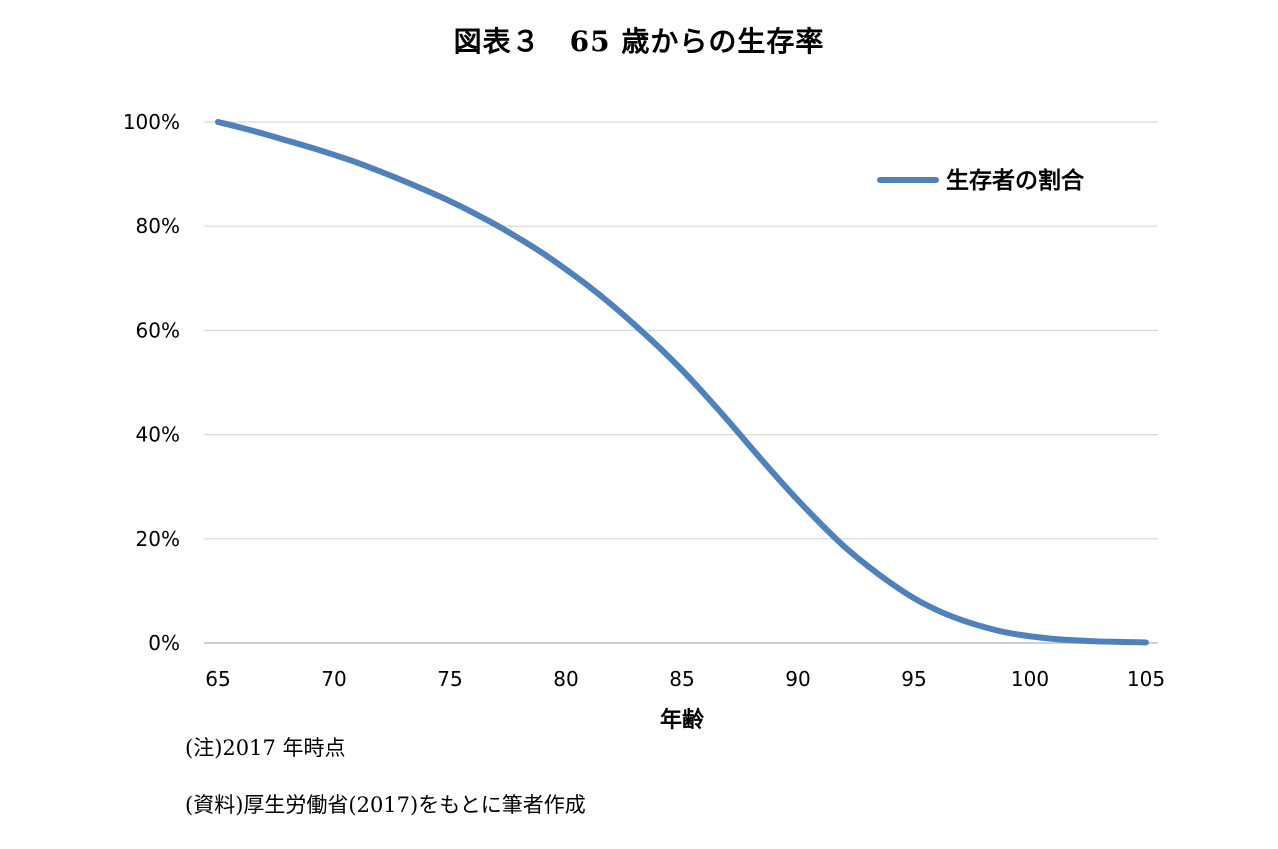 The image size is (1278, 849). I want to click on y-tick-label: 20%, so click(158, 539).